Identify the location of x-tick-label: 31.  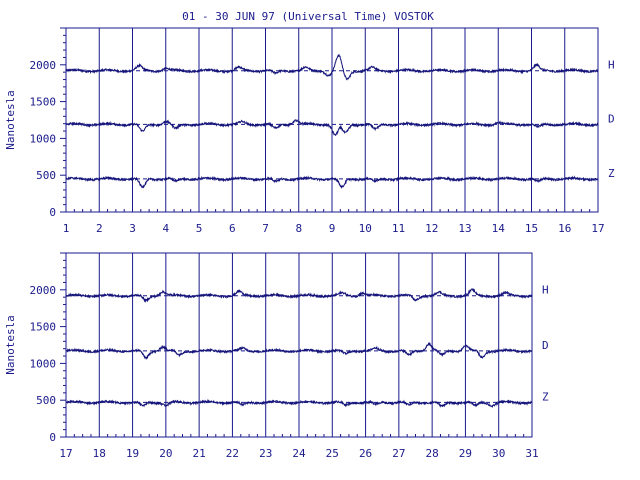
(531, 453).